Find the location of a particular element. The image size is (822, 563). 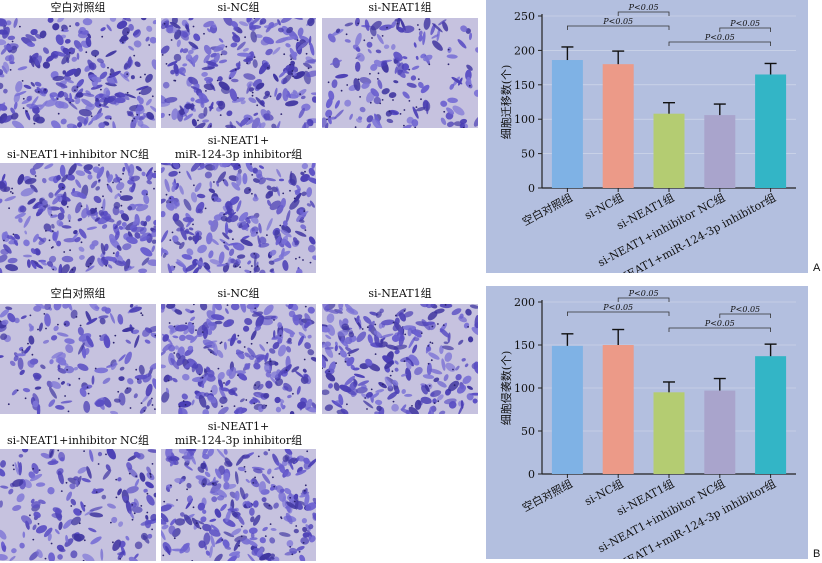

panel-letter: B is located at coordinates (817, 554).